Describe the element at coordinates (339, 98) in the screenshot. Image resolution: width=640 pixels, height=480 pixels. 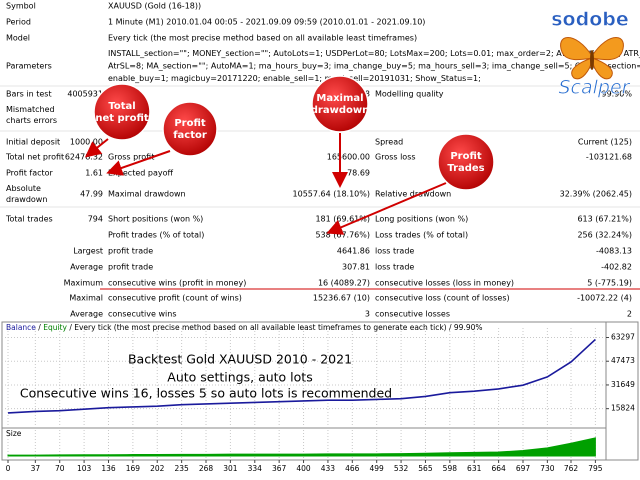
I see `callout-text: Maximal` at that location.